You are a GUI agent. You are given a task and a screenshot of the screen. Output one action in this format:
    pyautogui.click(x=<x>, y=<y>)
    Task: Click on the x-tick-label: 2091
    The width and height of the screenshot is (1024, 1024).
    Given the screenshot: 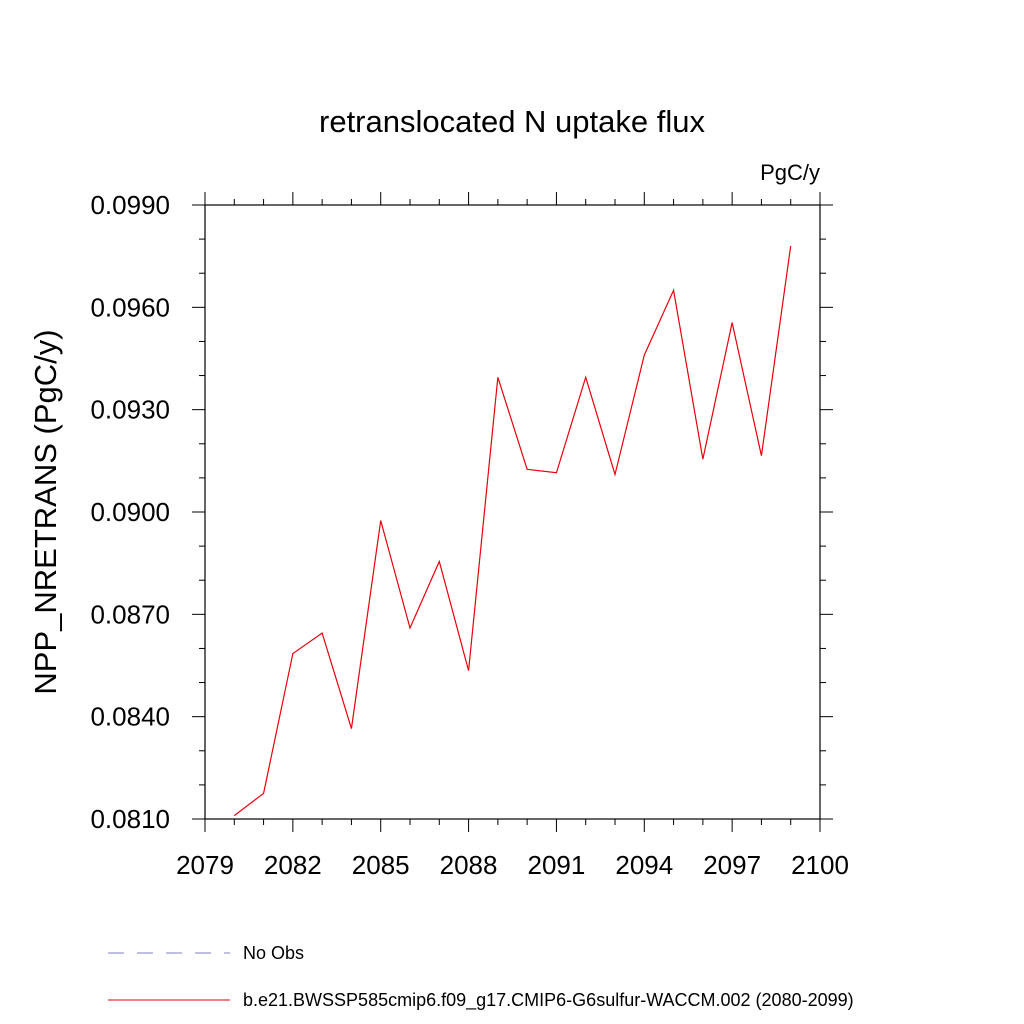 What is the action you would take?
    pyautogui.click(x=557, y=865)
    